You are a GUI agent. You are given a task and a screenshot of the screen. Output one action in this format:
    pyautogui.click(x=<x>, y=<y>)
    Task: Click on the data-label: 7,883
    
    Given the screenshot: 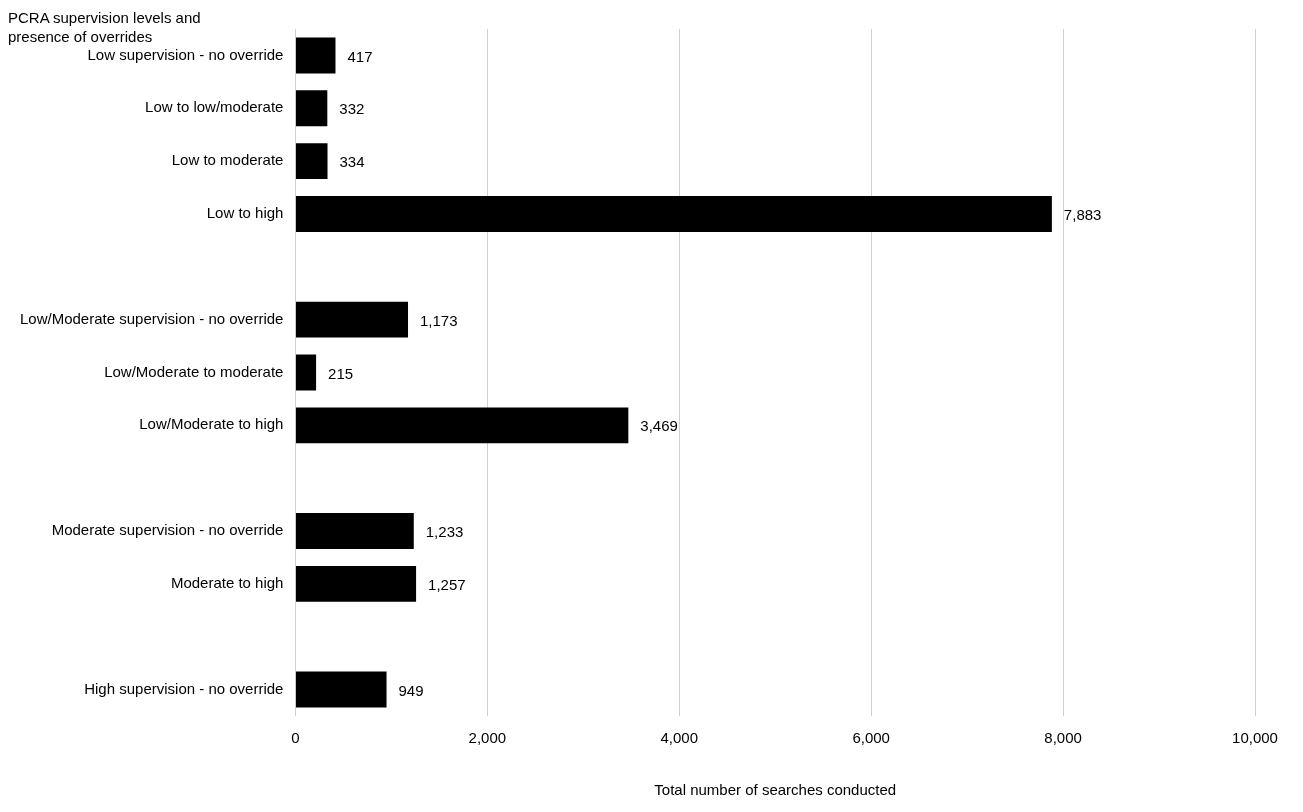 What is the action you would take?
    pyautogui.click(x=1082, y=215)
    